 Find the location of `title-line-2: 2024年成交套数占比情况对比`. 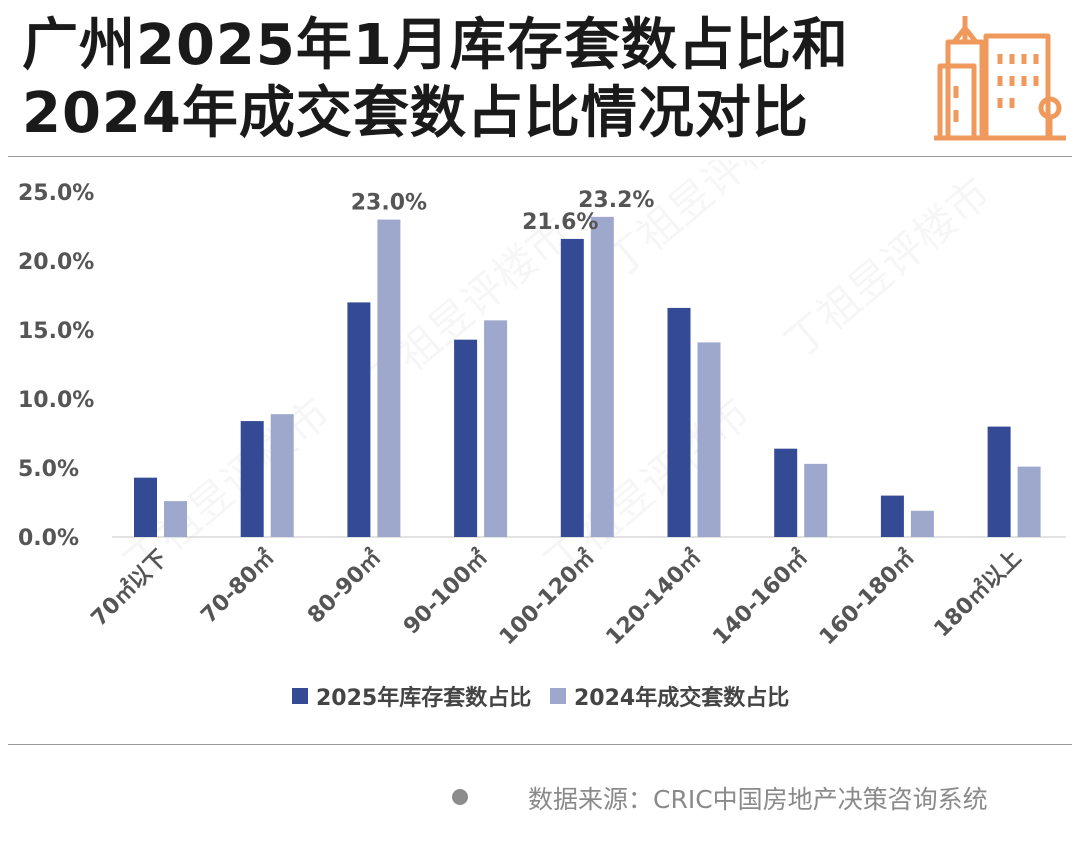

title-line-2: 2024年成交套数占比情况对比 is located at coordinates (415, 113).